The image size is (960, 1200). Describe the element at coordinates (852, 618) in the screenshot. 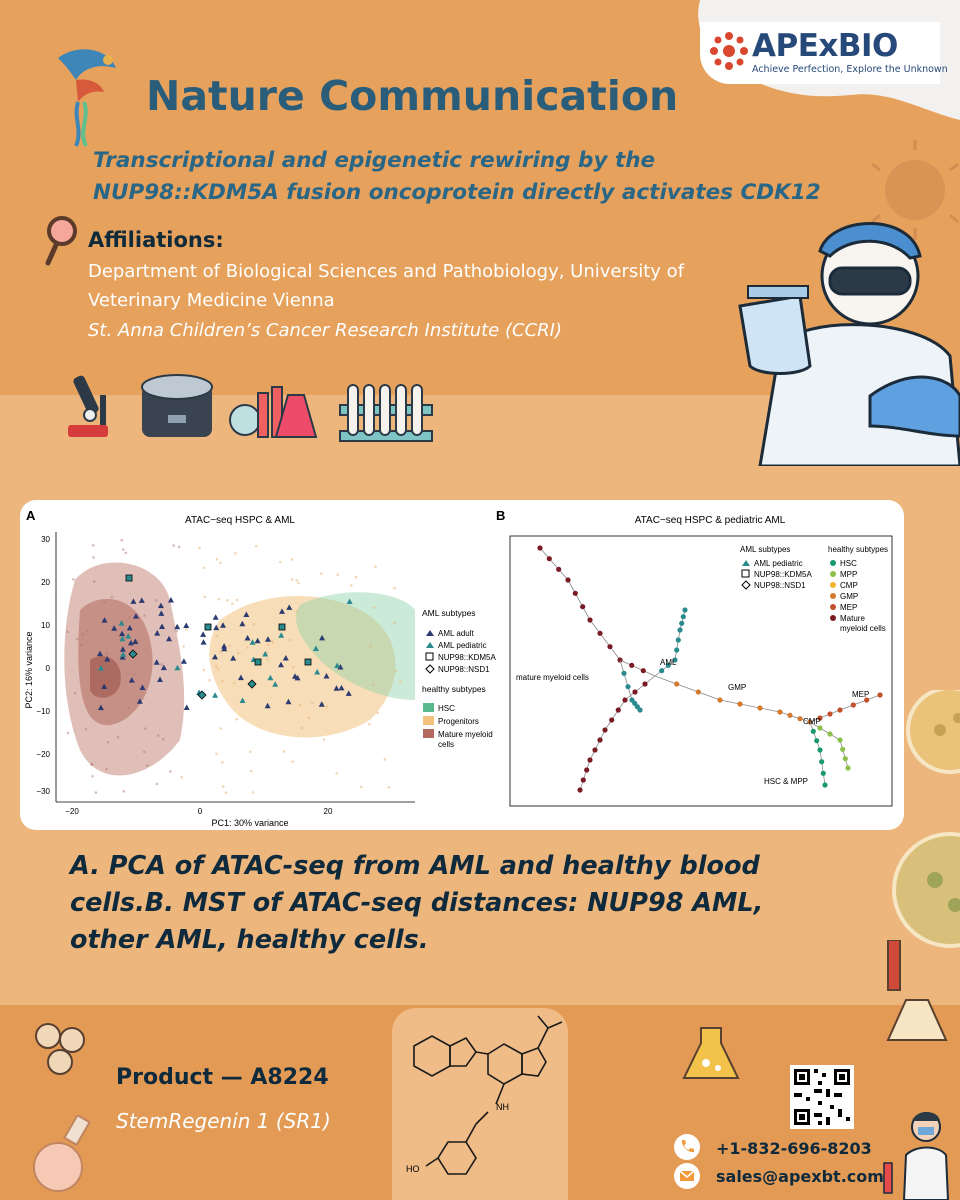

I see `legend-entry: Mature` at that location.